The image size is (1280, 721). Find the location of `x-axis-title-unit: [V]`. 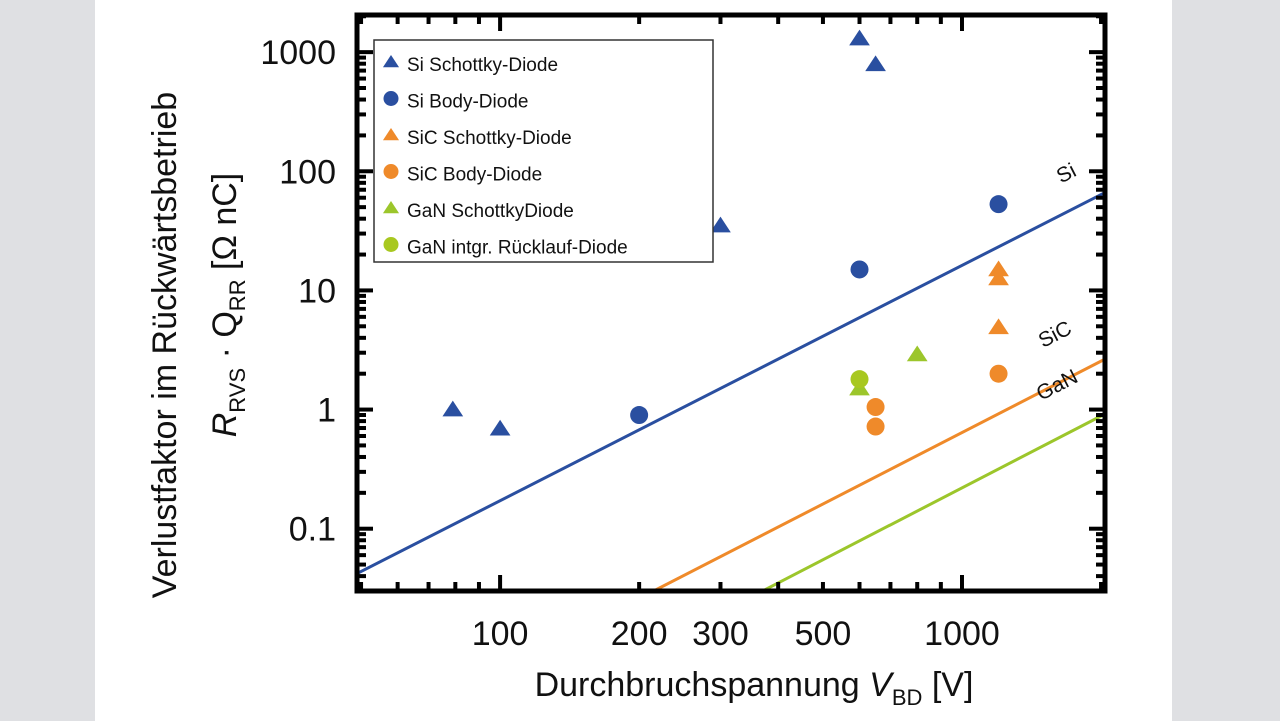

x-axis-title-unit: [V] is located at coordinates (947, 685).